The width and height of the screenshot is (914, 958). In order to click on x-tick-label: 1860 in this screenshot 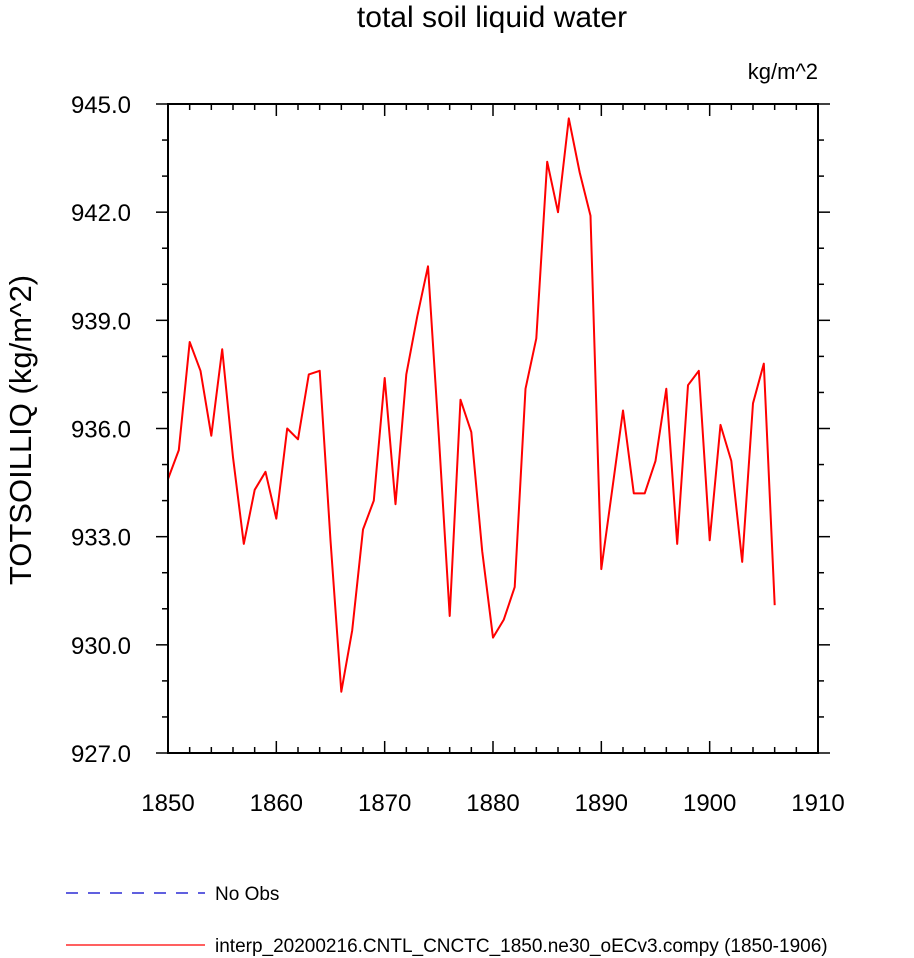, I will do `click(276, 803)`.